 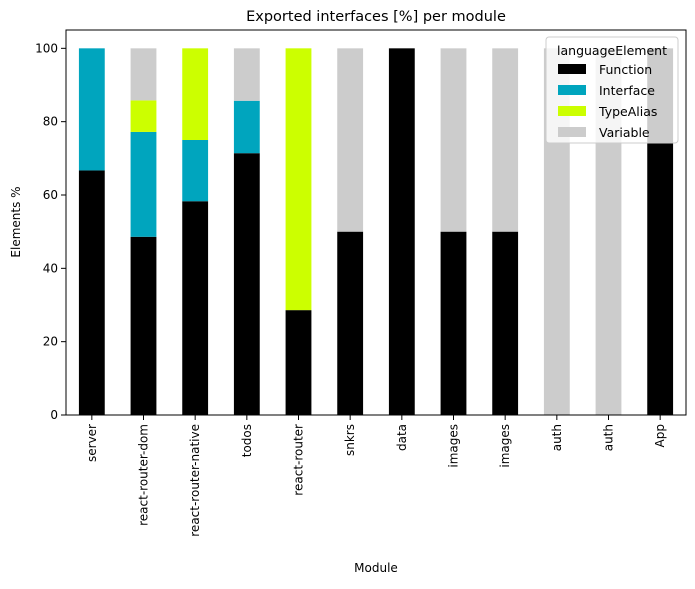 What do you see at coordinates (50, 122) in the screenshot?
I see `y-tick-label: 80` at bounding box center [50, 122].